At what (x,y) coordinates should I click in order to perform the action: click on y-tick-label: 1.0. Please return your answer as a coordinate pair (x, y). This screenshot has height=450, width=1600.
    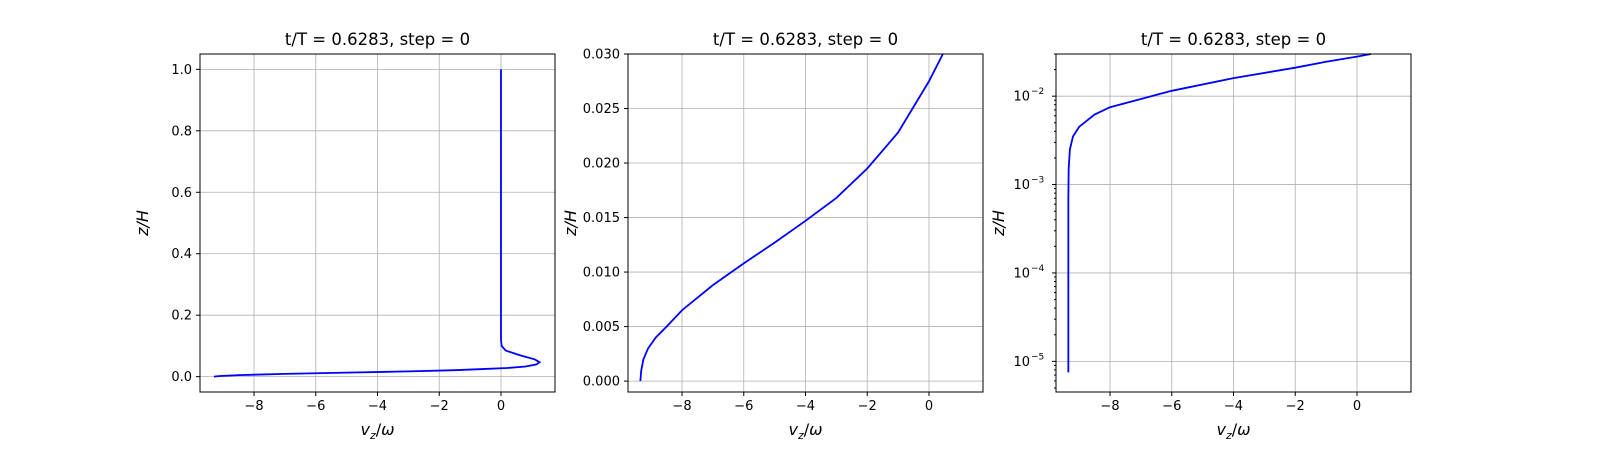
    Looking at the image, I should click on (181, 70).